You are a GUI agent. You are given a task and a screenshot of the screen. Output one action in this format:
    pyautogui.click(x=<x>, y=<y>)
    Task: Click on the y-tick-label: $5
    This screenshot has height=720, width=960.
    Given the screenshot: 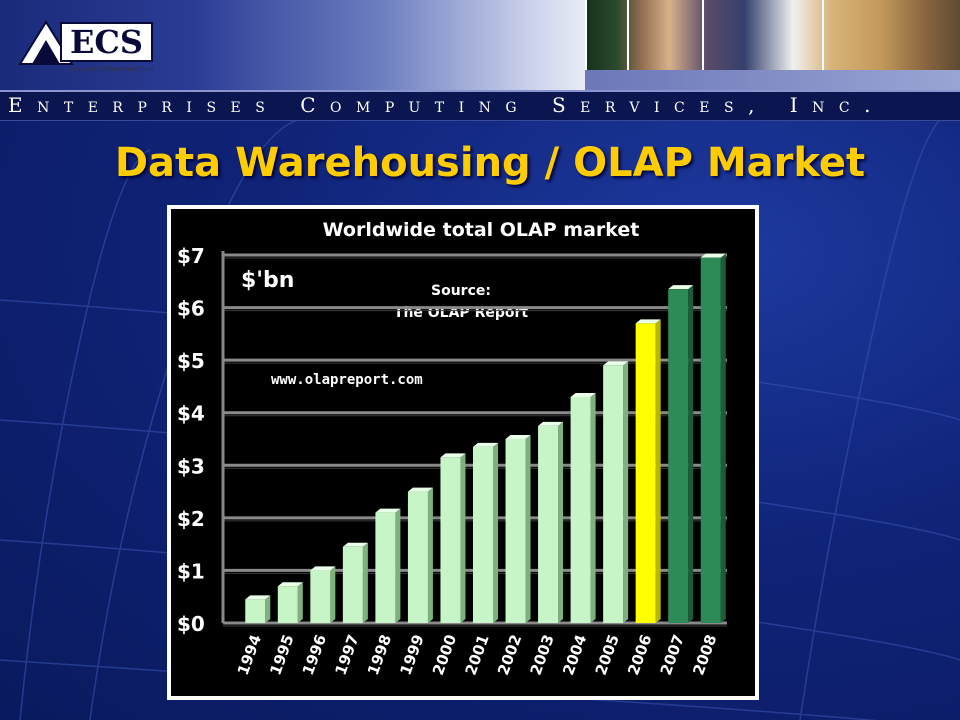 What is the action you would take?
    pyautogui.click(x=191, y=361)
    